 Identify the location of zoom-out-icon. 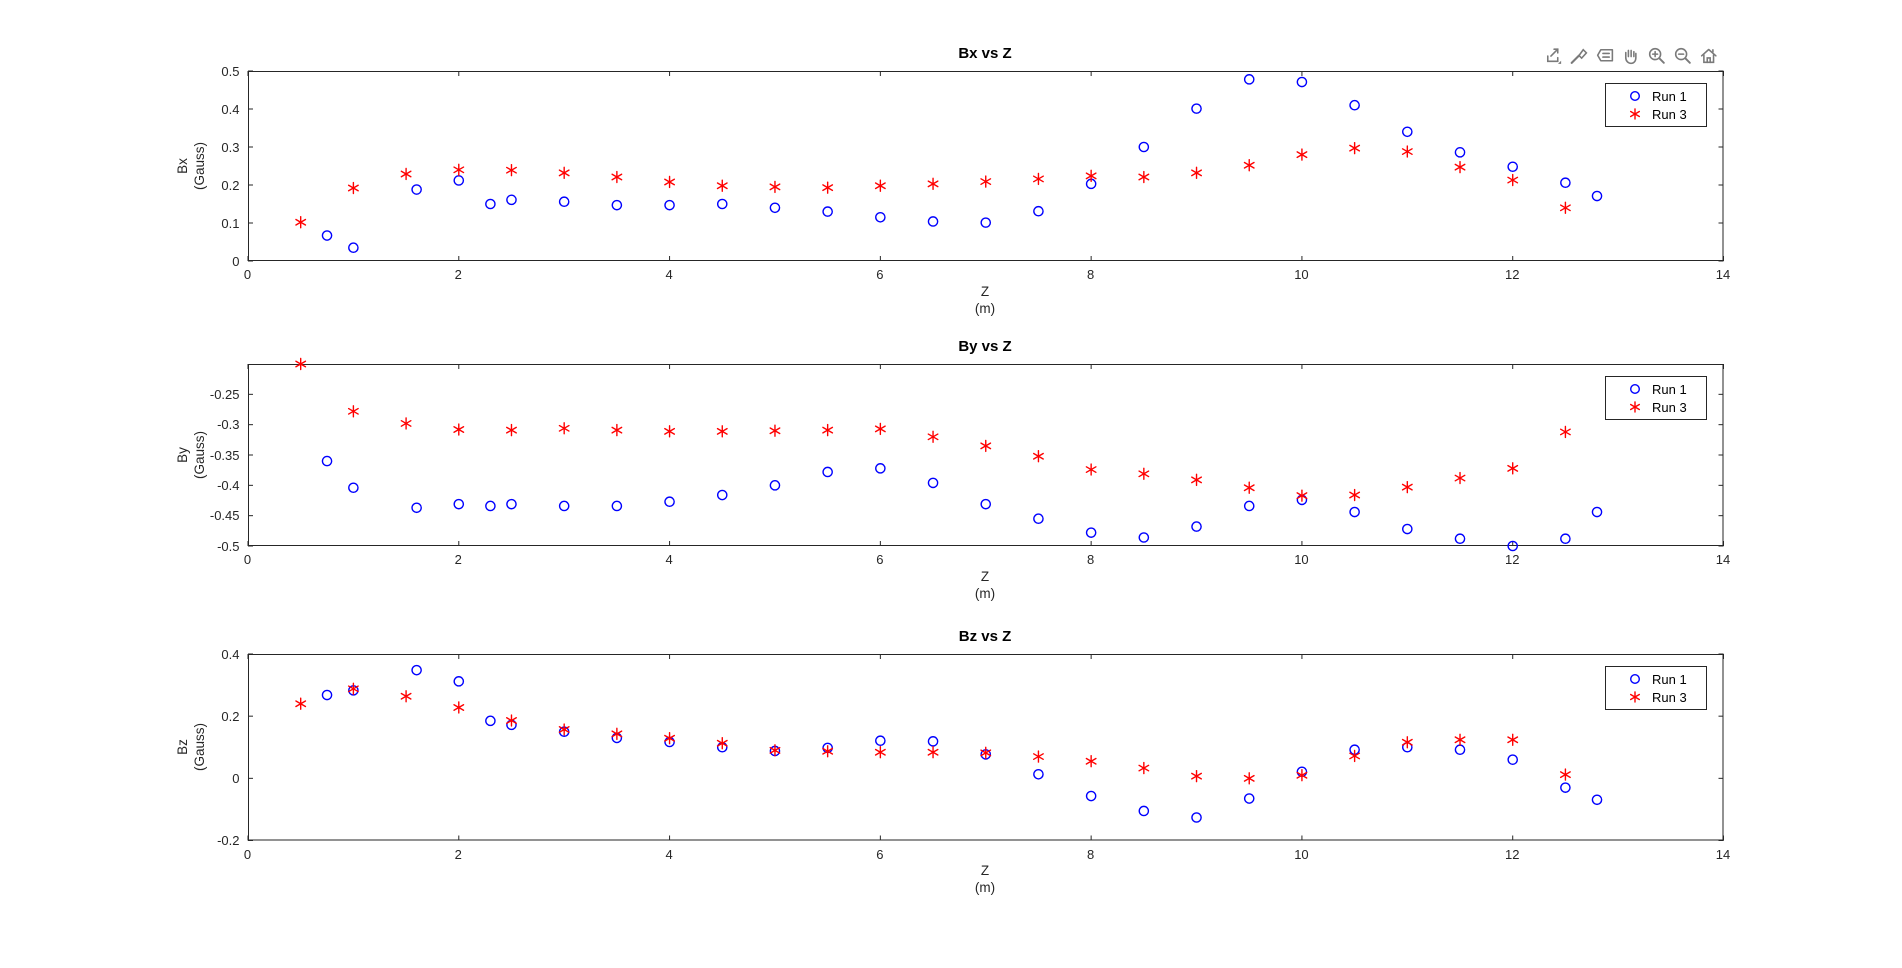
(1682, 55).